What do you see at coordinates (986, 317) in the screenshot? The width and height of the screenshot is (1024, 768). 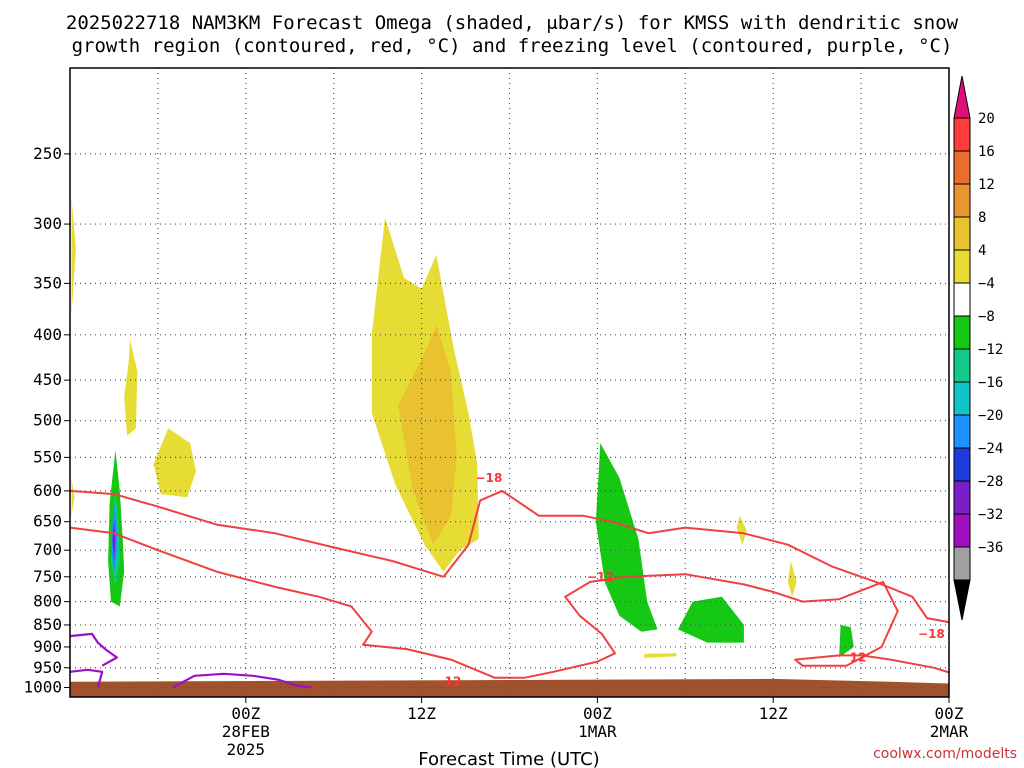 I see `colorbar-label: −8` at bounding box center [986, 317].